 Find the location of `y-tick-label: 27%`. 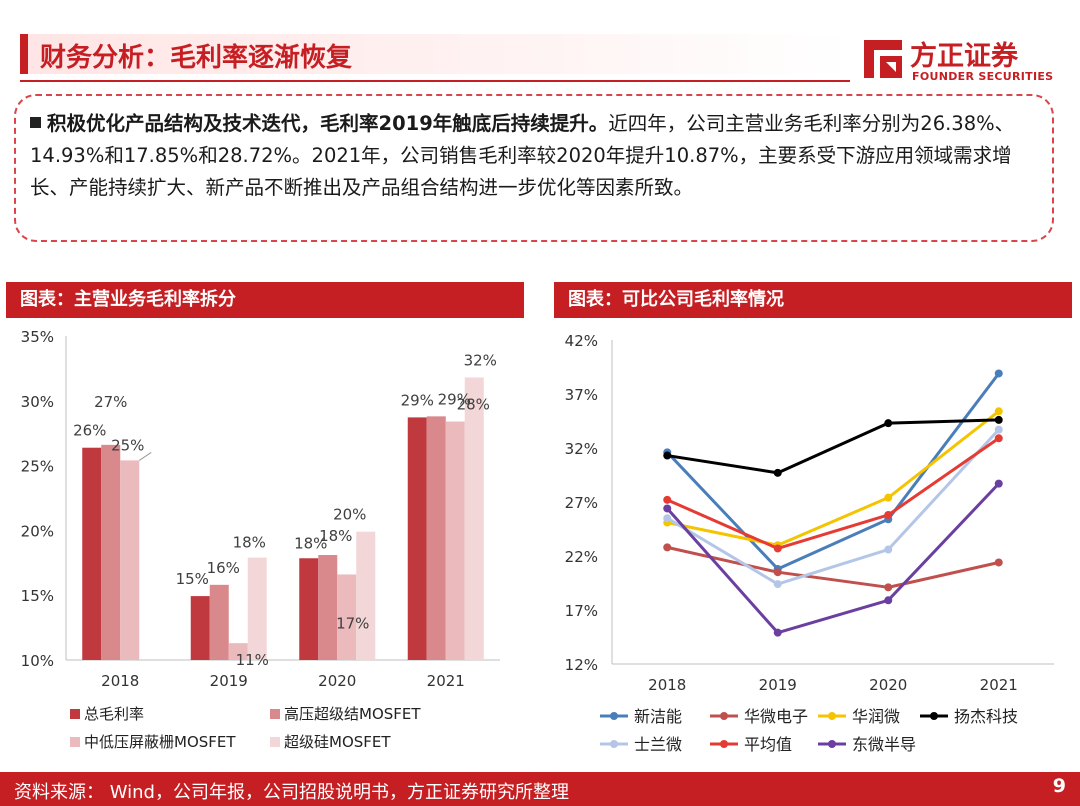

y-tick-label: 27% is located at coordinates (581, 503).